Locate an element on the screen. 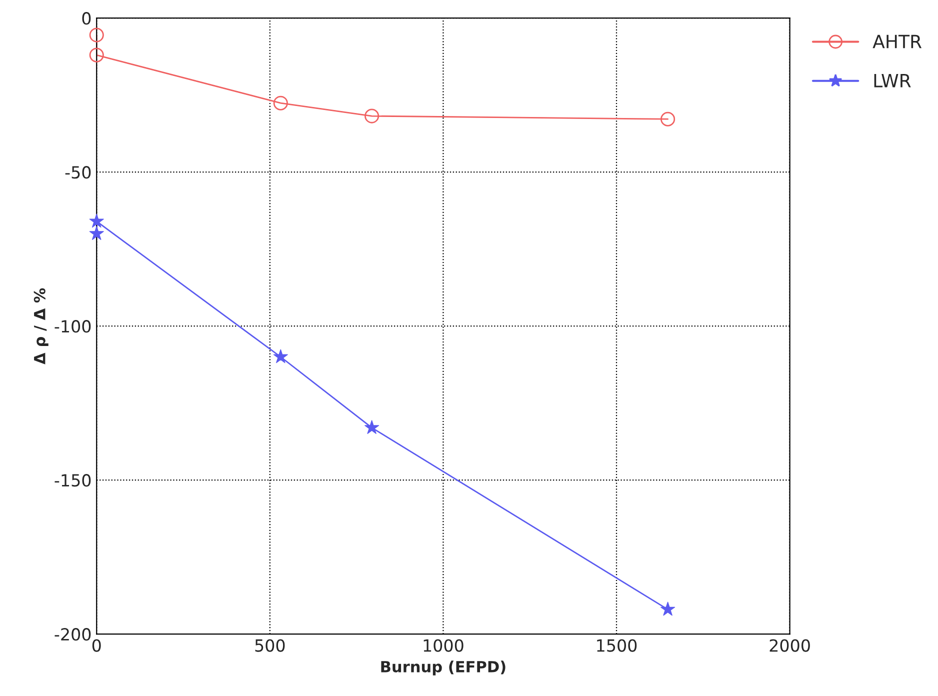  x-tick-label: 0 is located at coordinates (96, 645).